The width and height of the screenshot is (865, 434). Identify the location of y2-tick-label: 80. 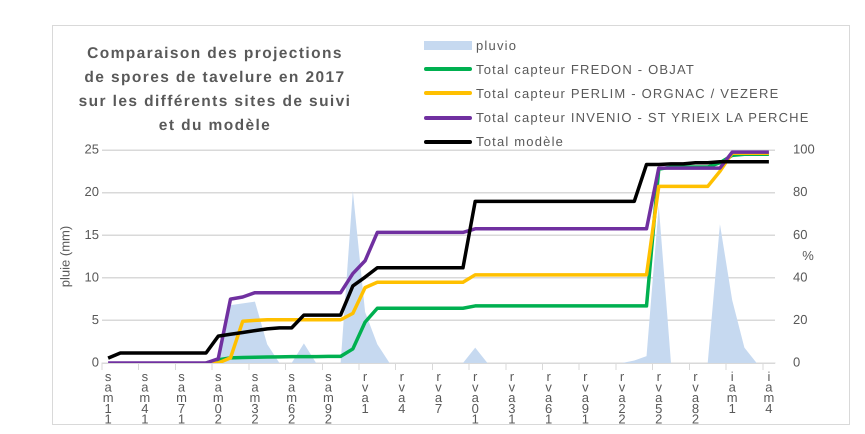
(800, 192).